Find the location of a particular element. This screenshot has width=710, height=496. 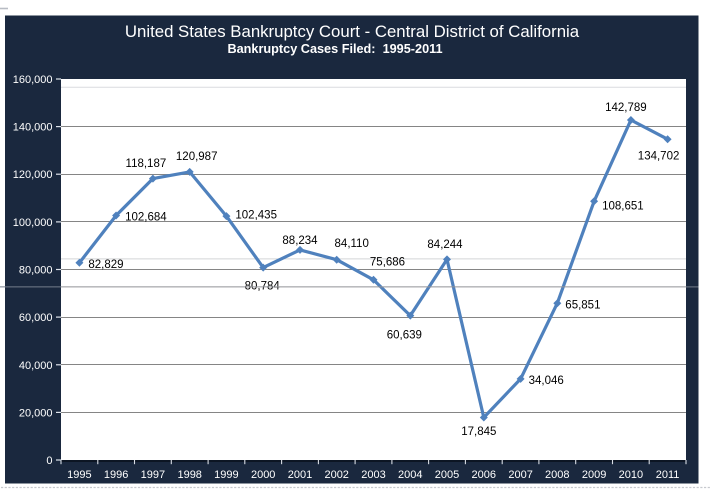

svg-text: 140,000 is located at coordinates (33, 128).